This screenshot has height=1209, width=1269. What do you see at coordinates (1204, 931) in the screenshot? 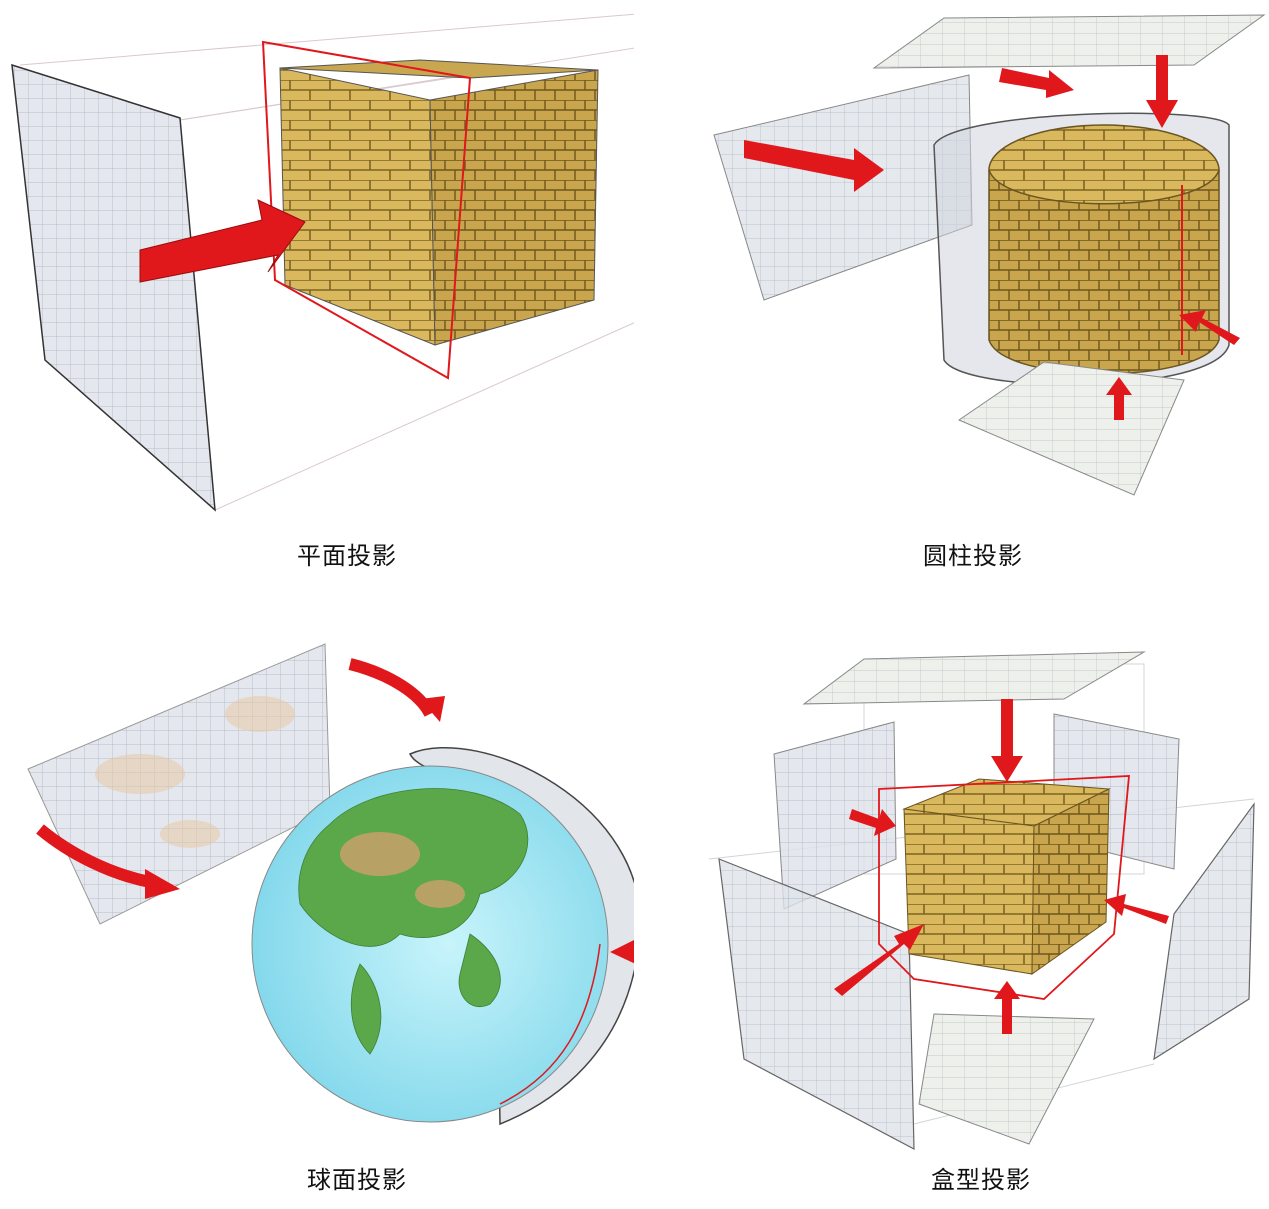
I see `box-right-plane` at bounding box center [1204, 931].